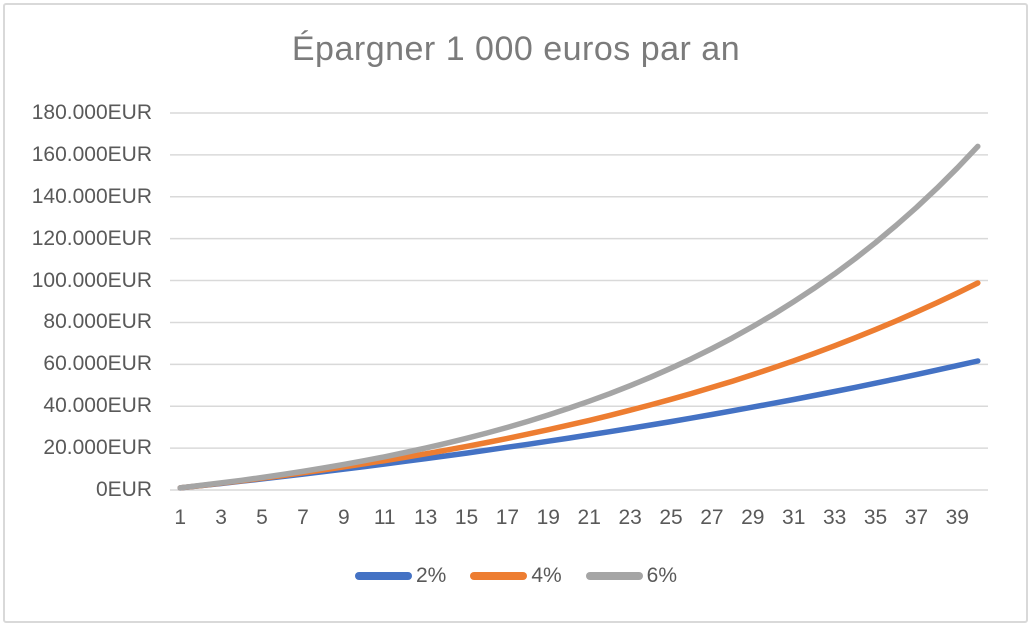  What do you see at coordinates (343, 517) in the screenshot?
I see `x-tick-label: 9` at bounding box center [343, 517].